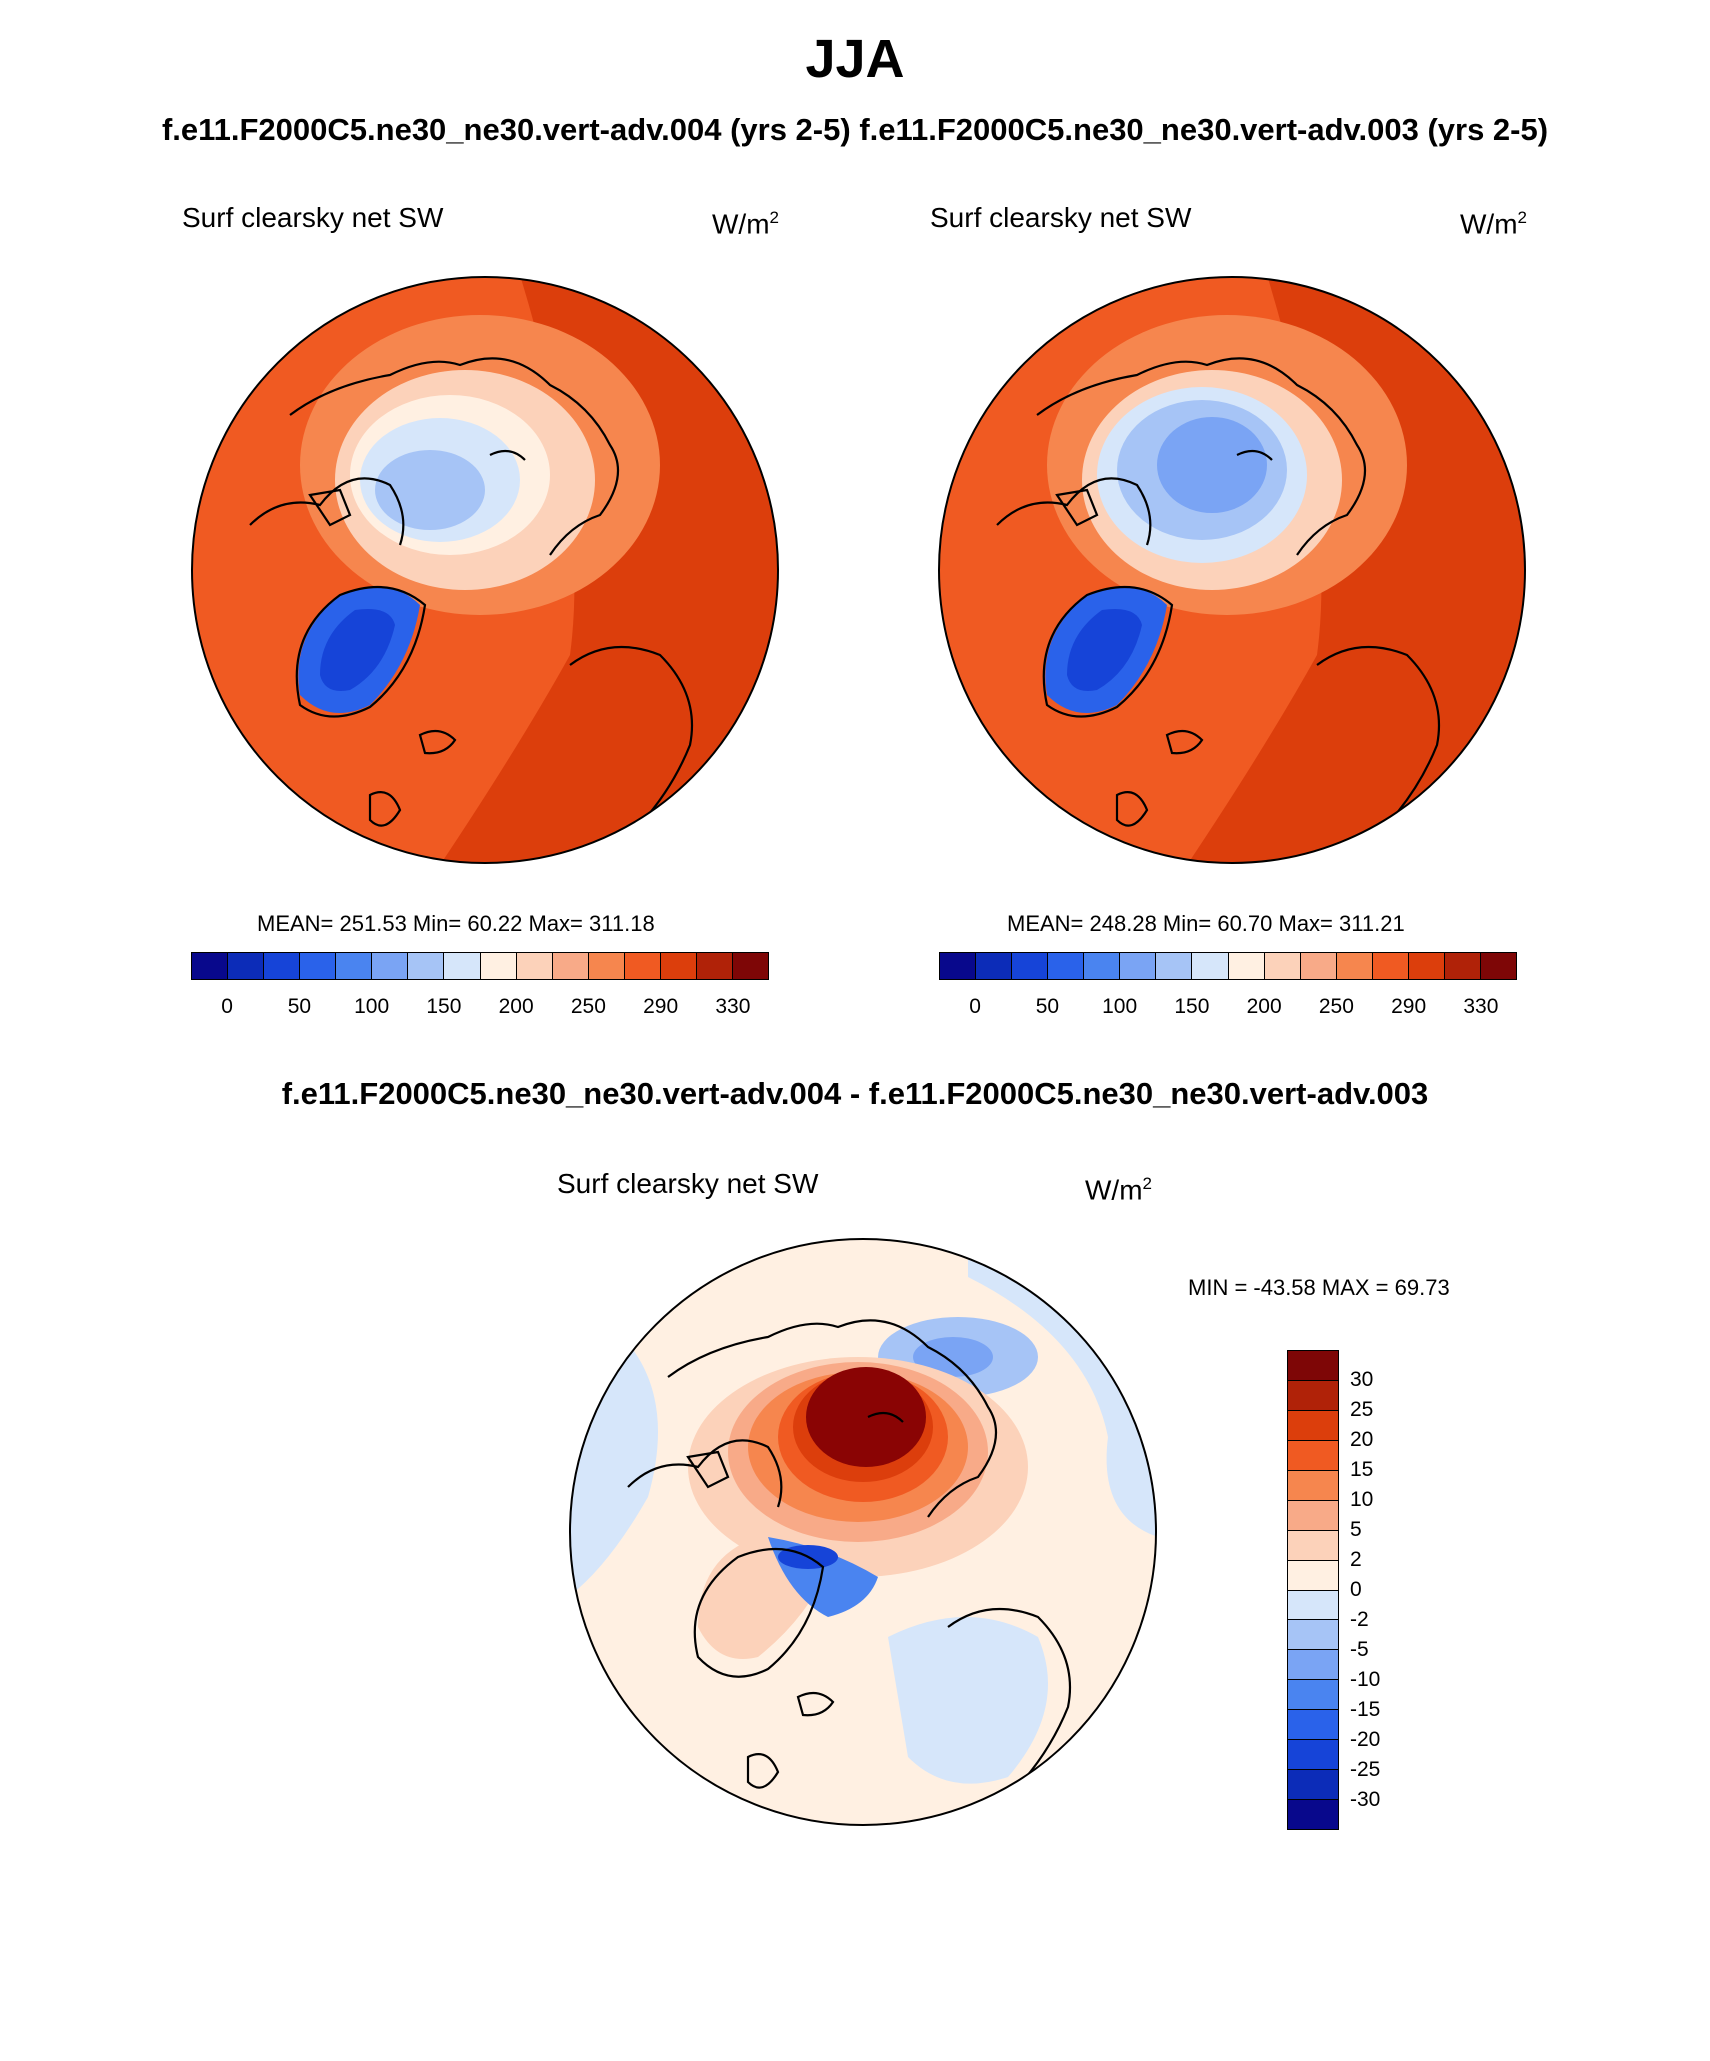 The width and height of the screenshot is (1710, 2061). Describe the element at coordinates (480, 1010) in the screenshot. I see `panel1-colorbar-ticks: 0 50 100 150 200 250 290 330` at that location.